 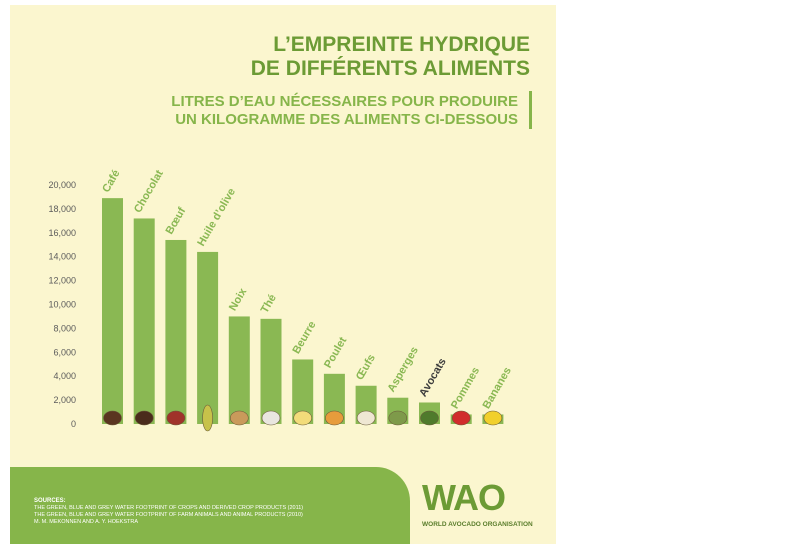 I want to click on nuts-icon, so click(x=239, y=418).